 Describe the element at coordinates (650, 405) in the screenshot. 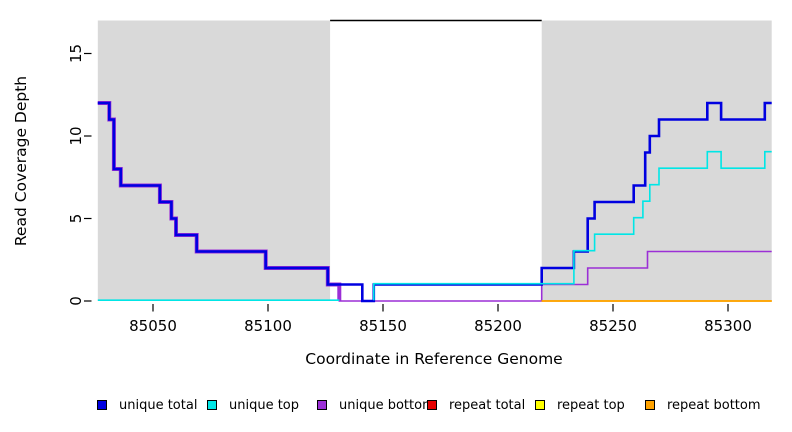

I see `legend-swatch-repeat-bottom` at that location.